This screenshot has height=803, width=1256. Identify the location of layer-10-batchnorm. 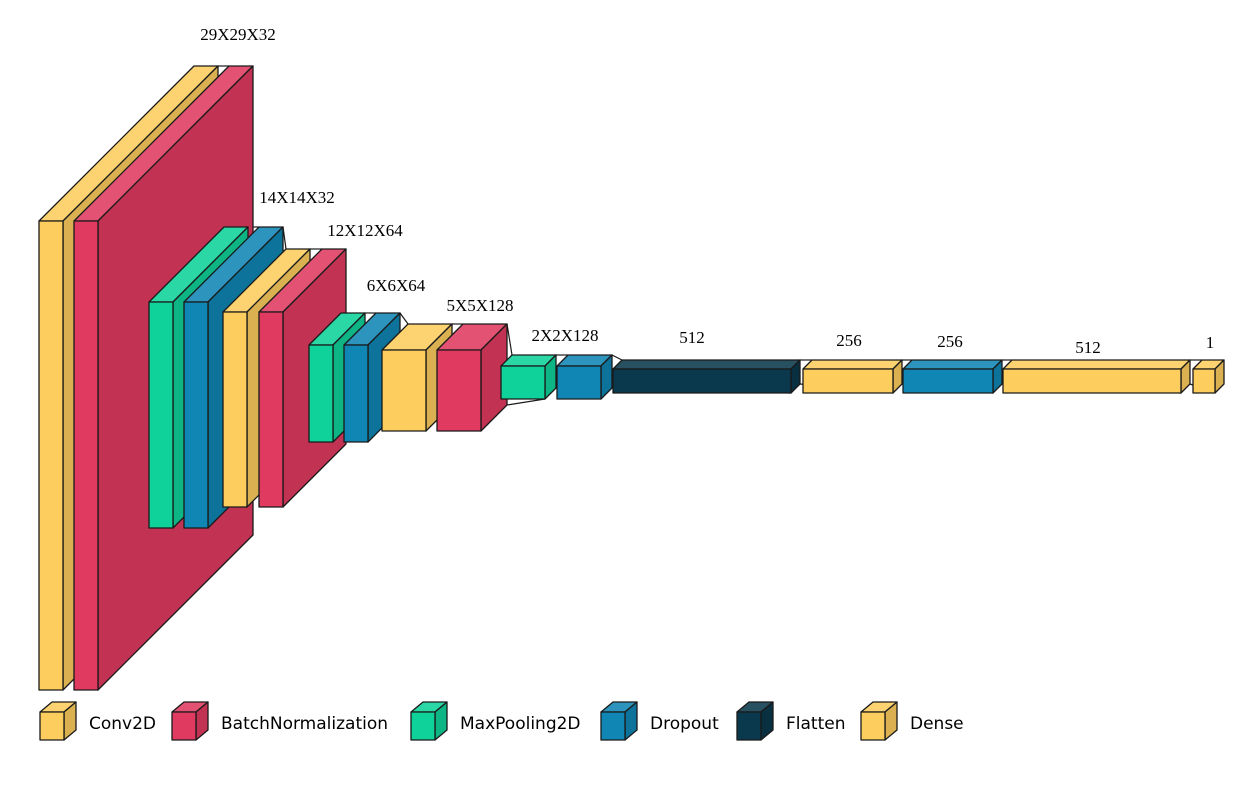
(472, 377).